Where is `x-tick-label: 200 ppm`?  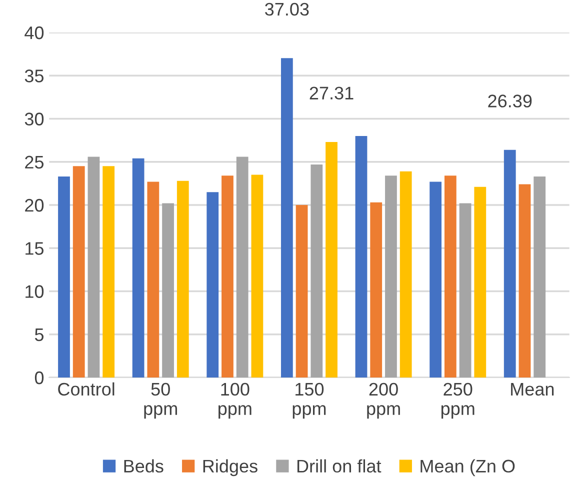
x-tick-label: 200 ppm is located at coordinates (383, 400).